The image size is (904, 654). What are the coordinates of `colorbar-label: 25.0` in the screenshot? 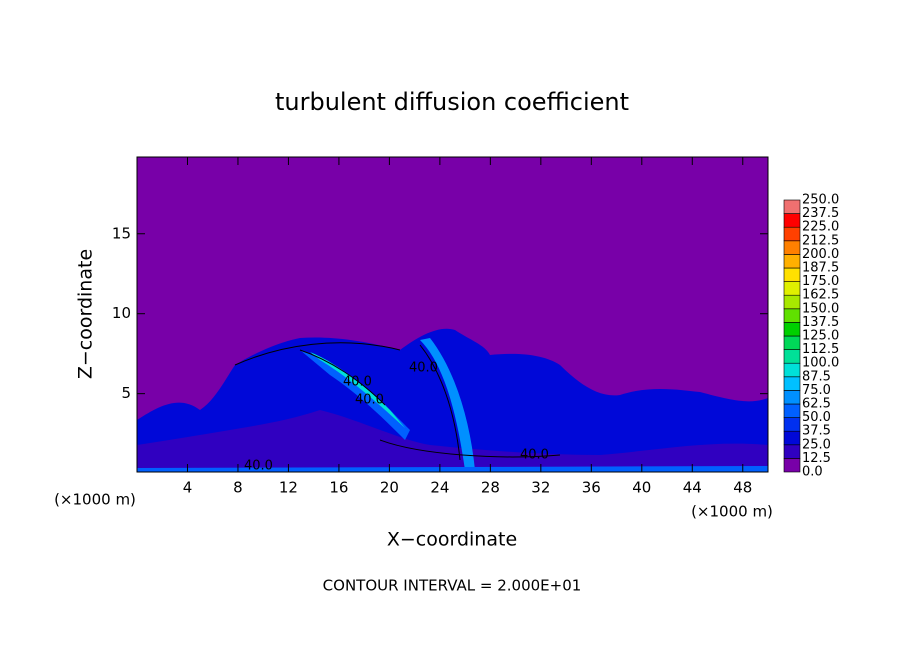 It's located at (816, 444).